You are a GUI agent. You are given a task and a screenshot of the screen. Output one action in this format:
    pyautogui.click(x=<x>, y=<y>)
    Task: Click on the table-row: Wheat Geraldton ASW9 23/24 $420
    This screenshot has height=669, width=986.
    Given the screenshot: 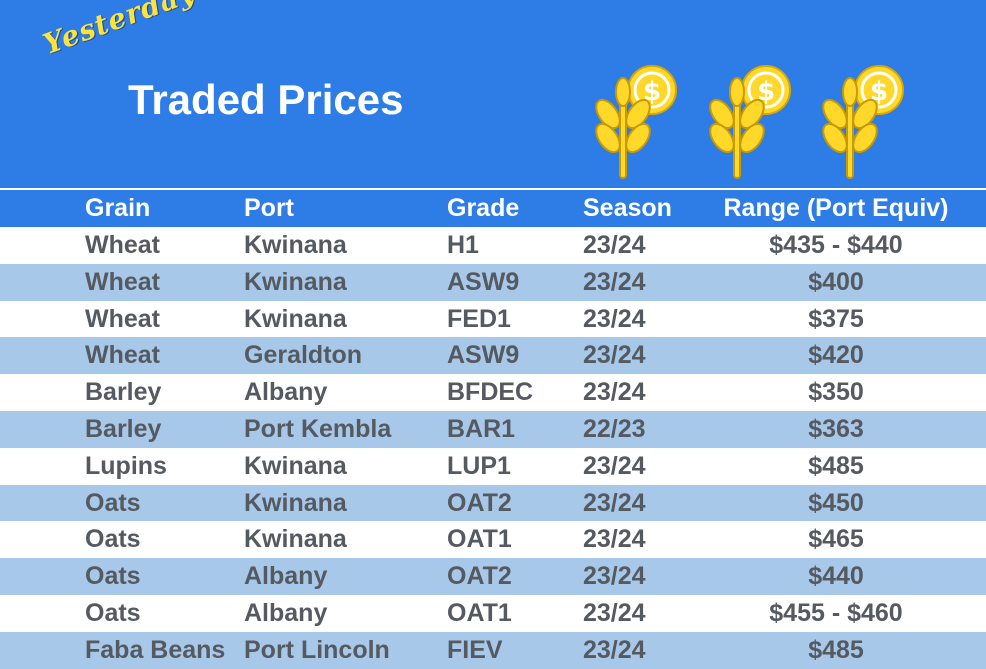 What is the action you would take?
    pyautogui.click(x=493, y=356)
    